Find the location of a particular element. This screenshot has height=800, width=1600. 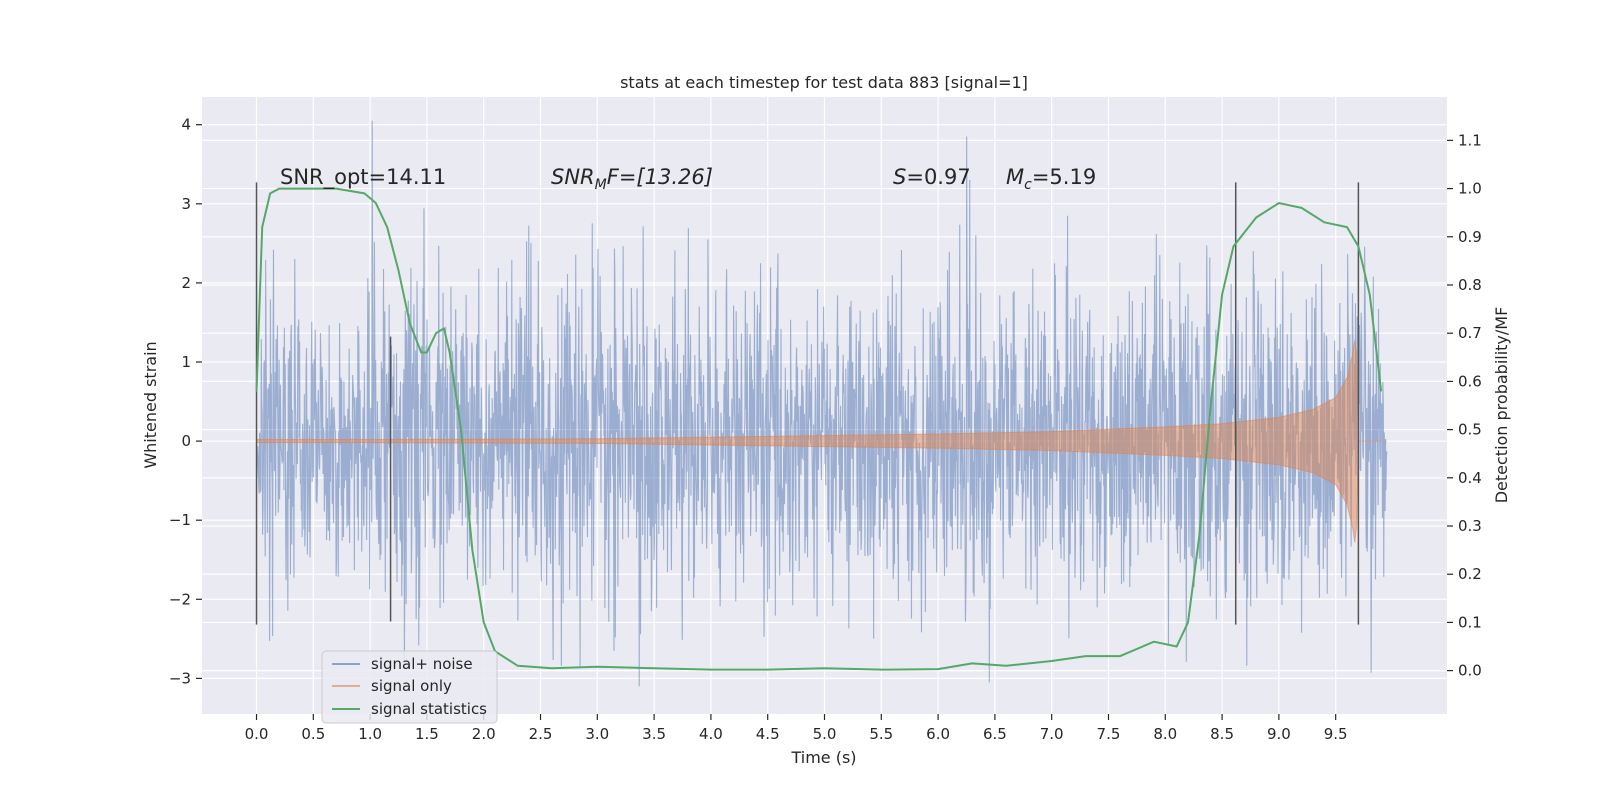

s-value: =0.97 is located at coordinates (938, 177).